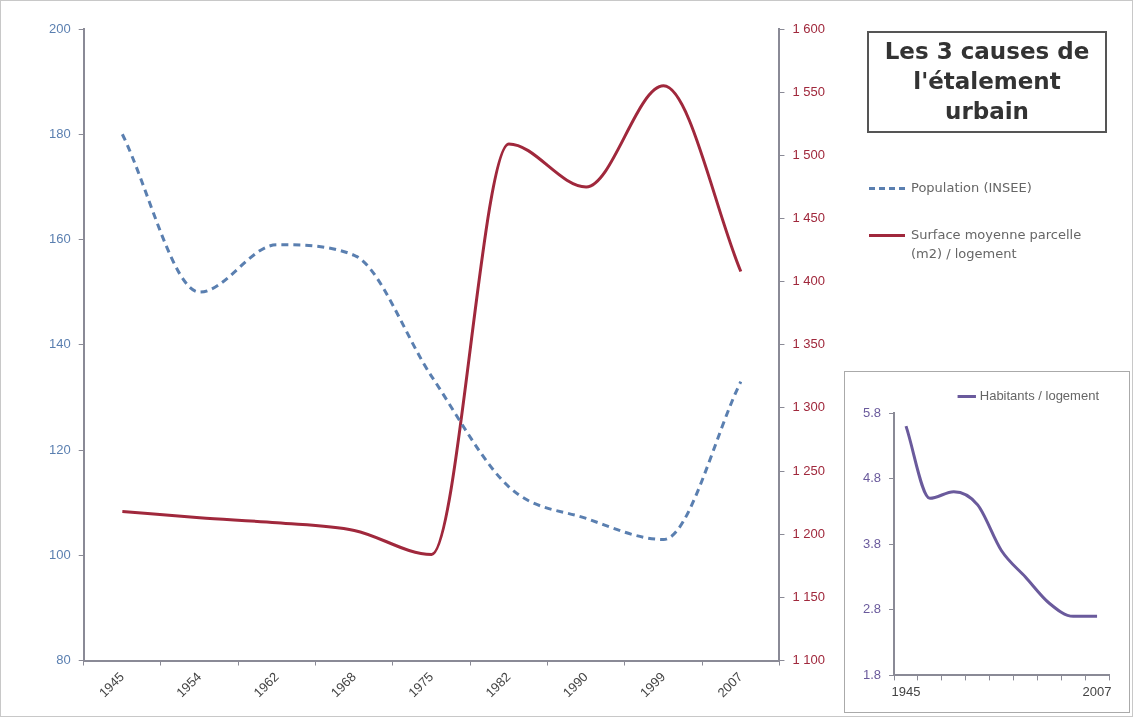 This screenshot has width=1133, height=717. What do you see at coordinates (997, 244) in the screenshot?
I see `legend-label: Surface moyenne parcelle (m2) / logement` at bounding box center [997, 244].